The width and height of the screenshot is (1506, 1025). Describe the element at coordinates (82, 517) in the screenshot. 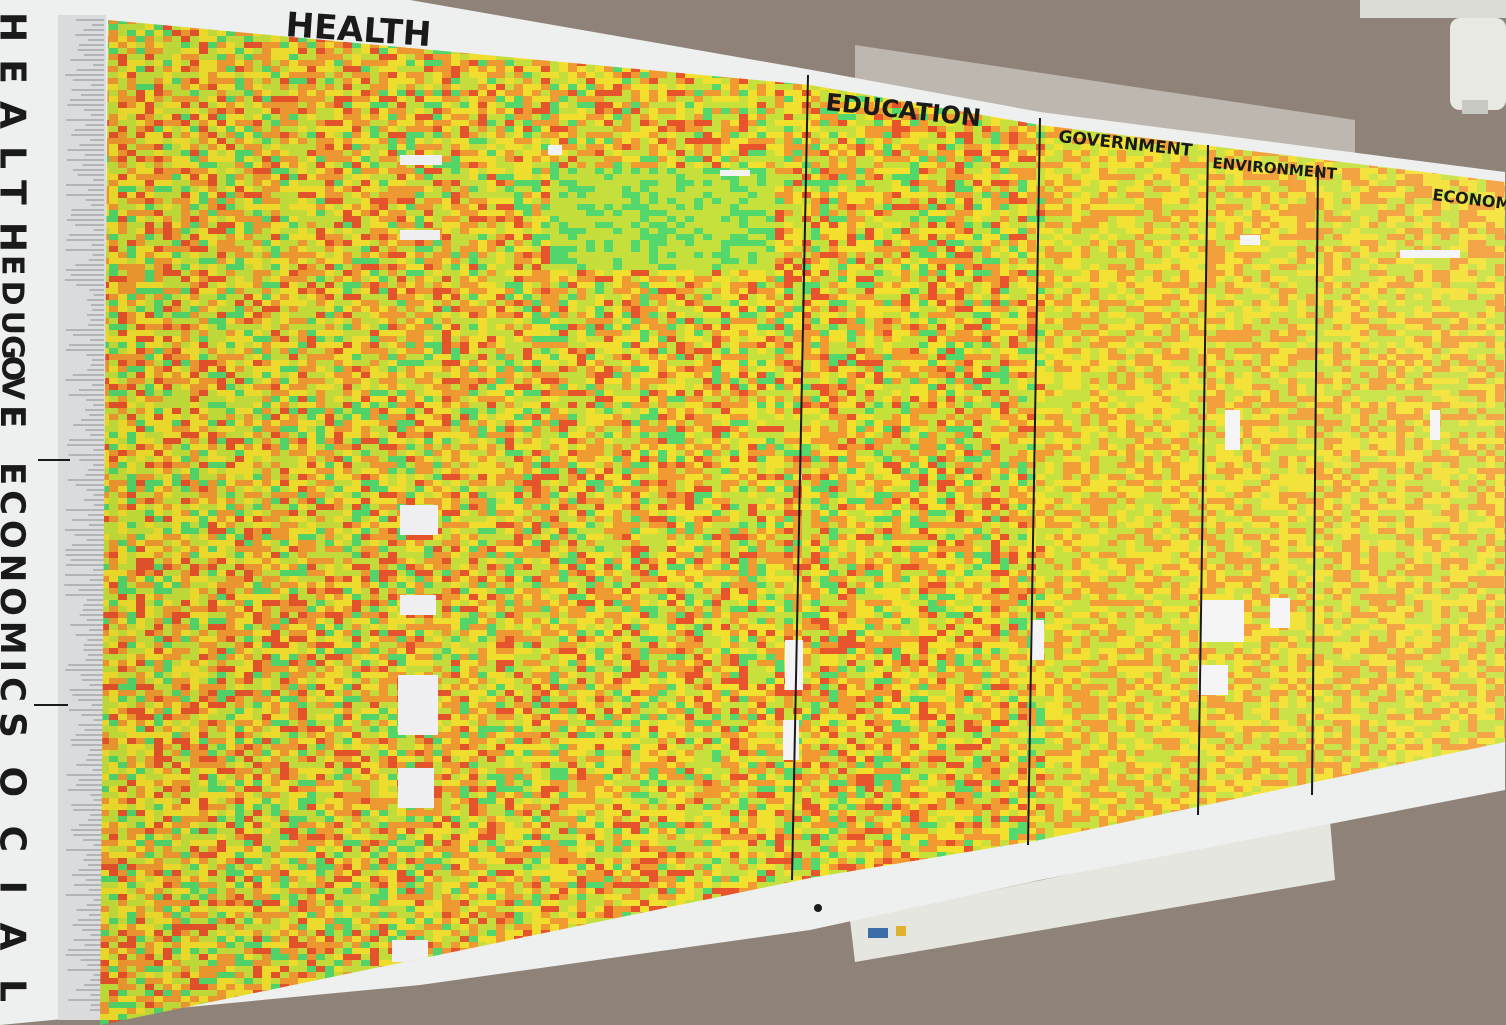

I see `row-label-column` at that location.